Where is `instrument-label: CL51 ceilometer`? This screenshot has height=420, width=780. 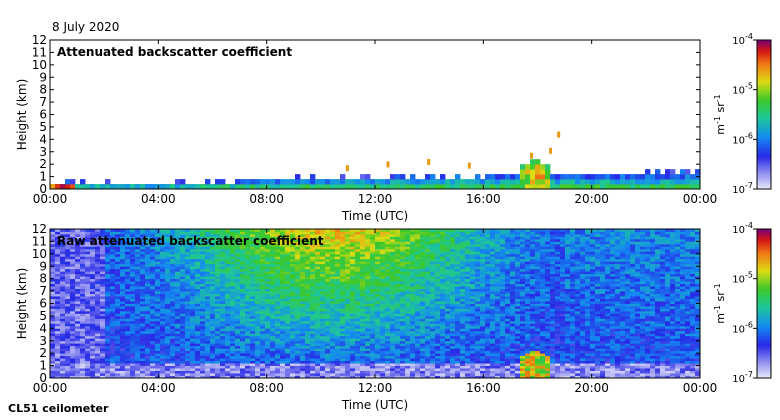
instrument-label: CL51 ceilometer is located at coordinates (58, 408).